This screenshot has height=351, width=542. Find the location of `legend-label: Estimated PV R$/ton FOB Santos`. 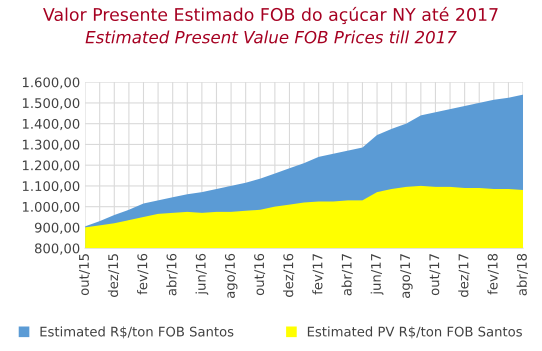

legend-label: Estimated PV R$/ton FOB Santos is located at coordinates (415, 332).